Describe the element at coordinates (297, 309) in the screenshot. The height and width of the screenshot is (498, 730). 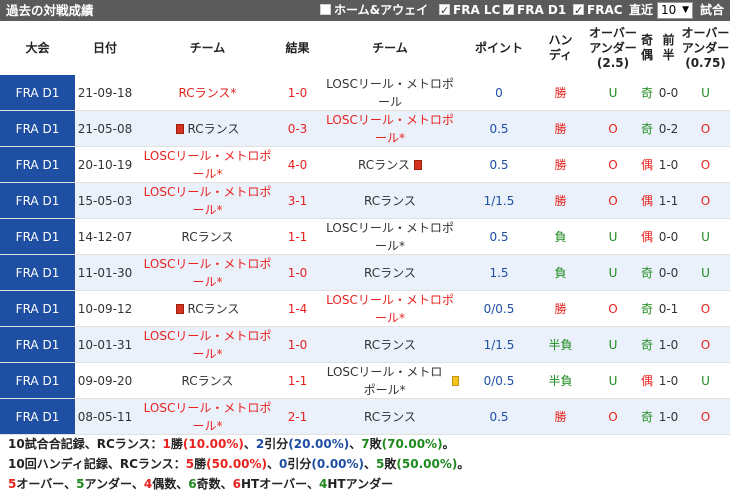
I see `score-cell: 1-4` at that location.